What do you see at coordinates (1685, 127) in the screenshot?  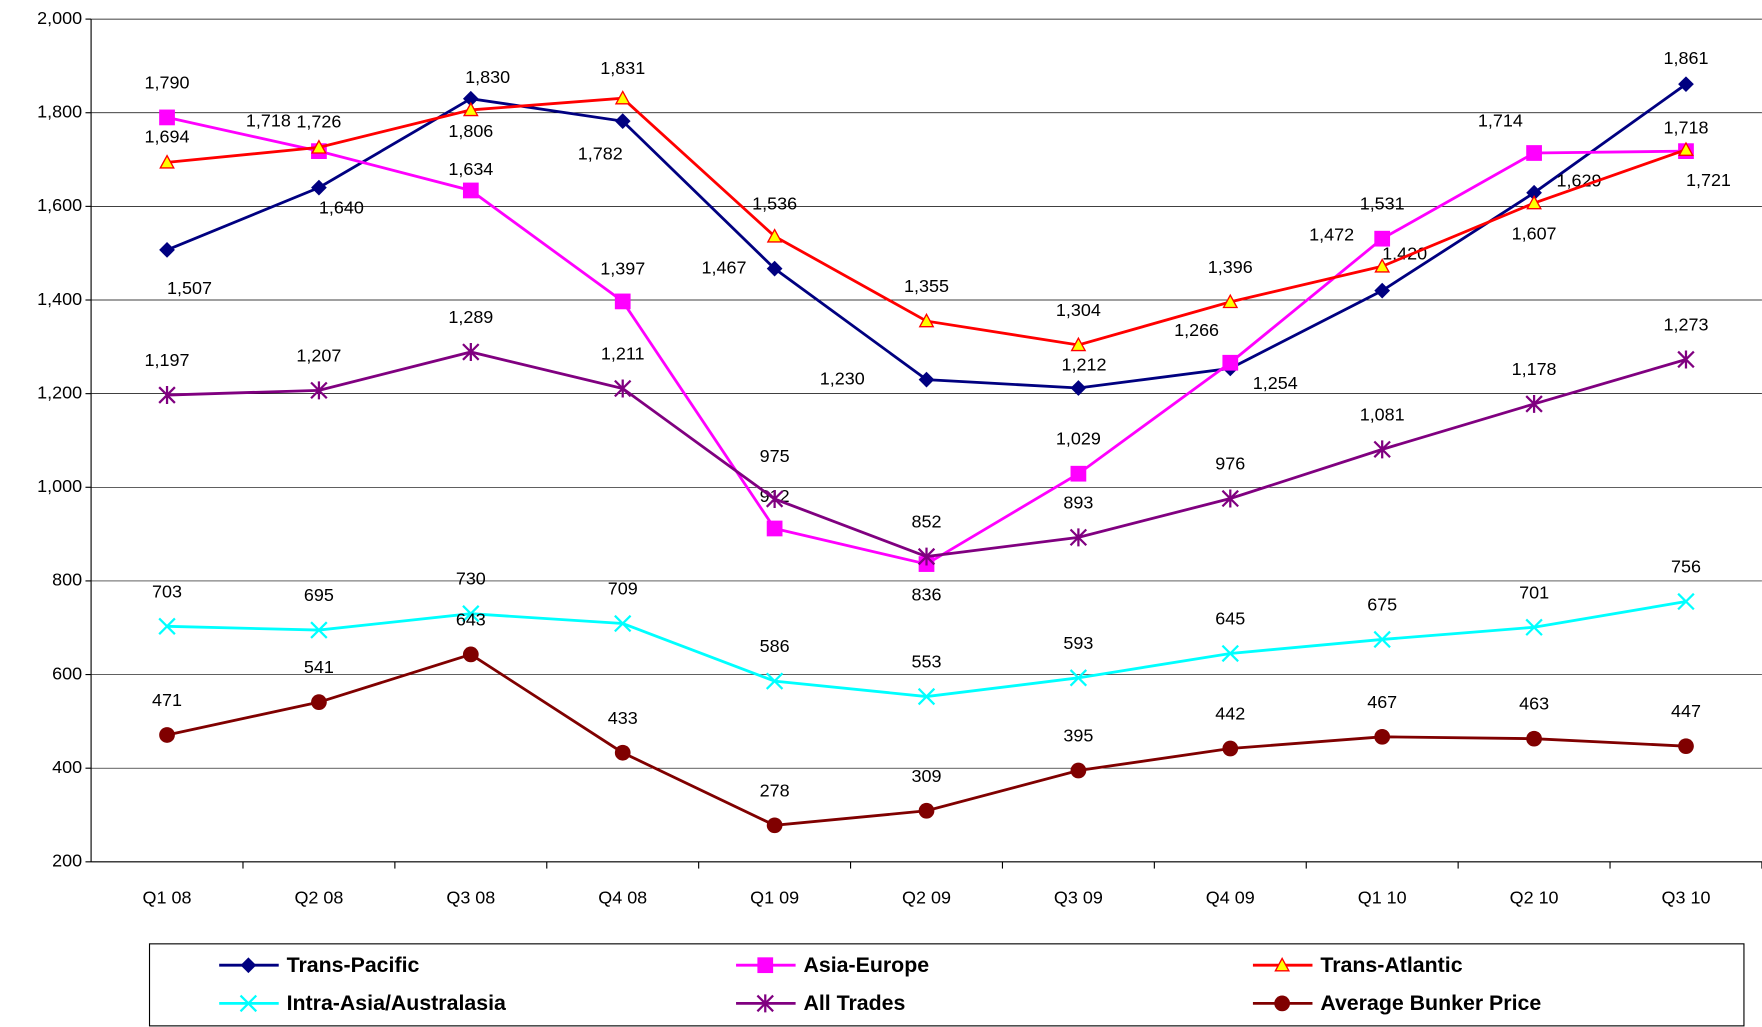 I see `data-label: 1,718` at bounding box center [1685, 127].